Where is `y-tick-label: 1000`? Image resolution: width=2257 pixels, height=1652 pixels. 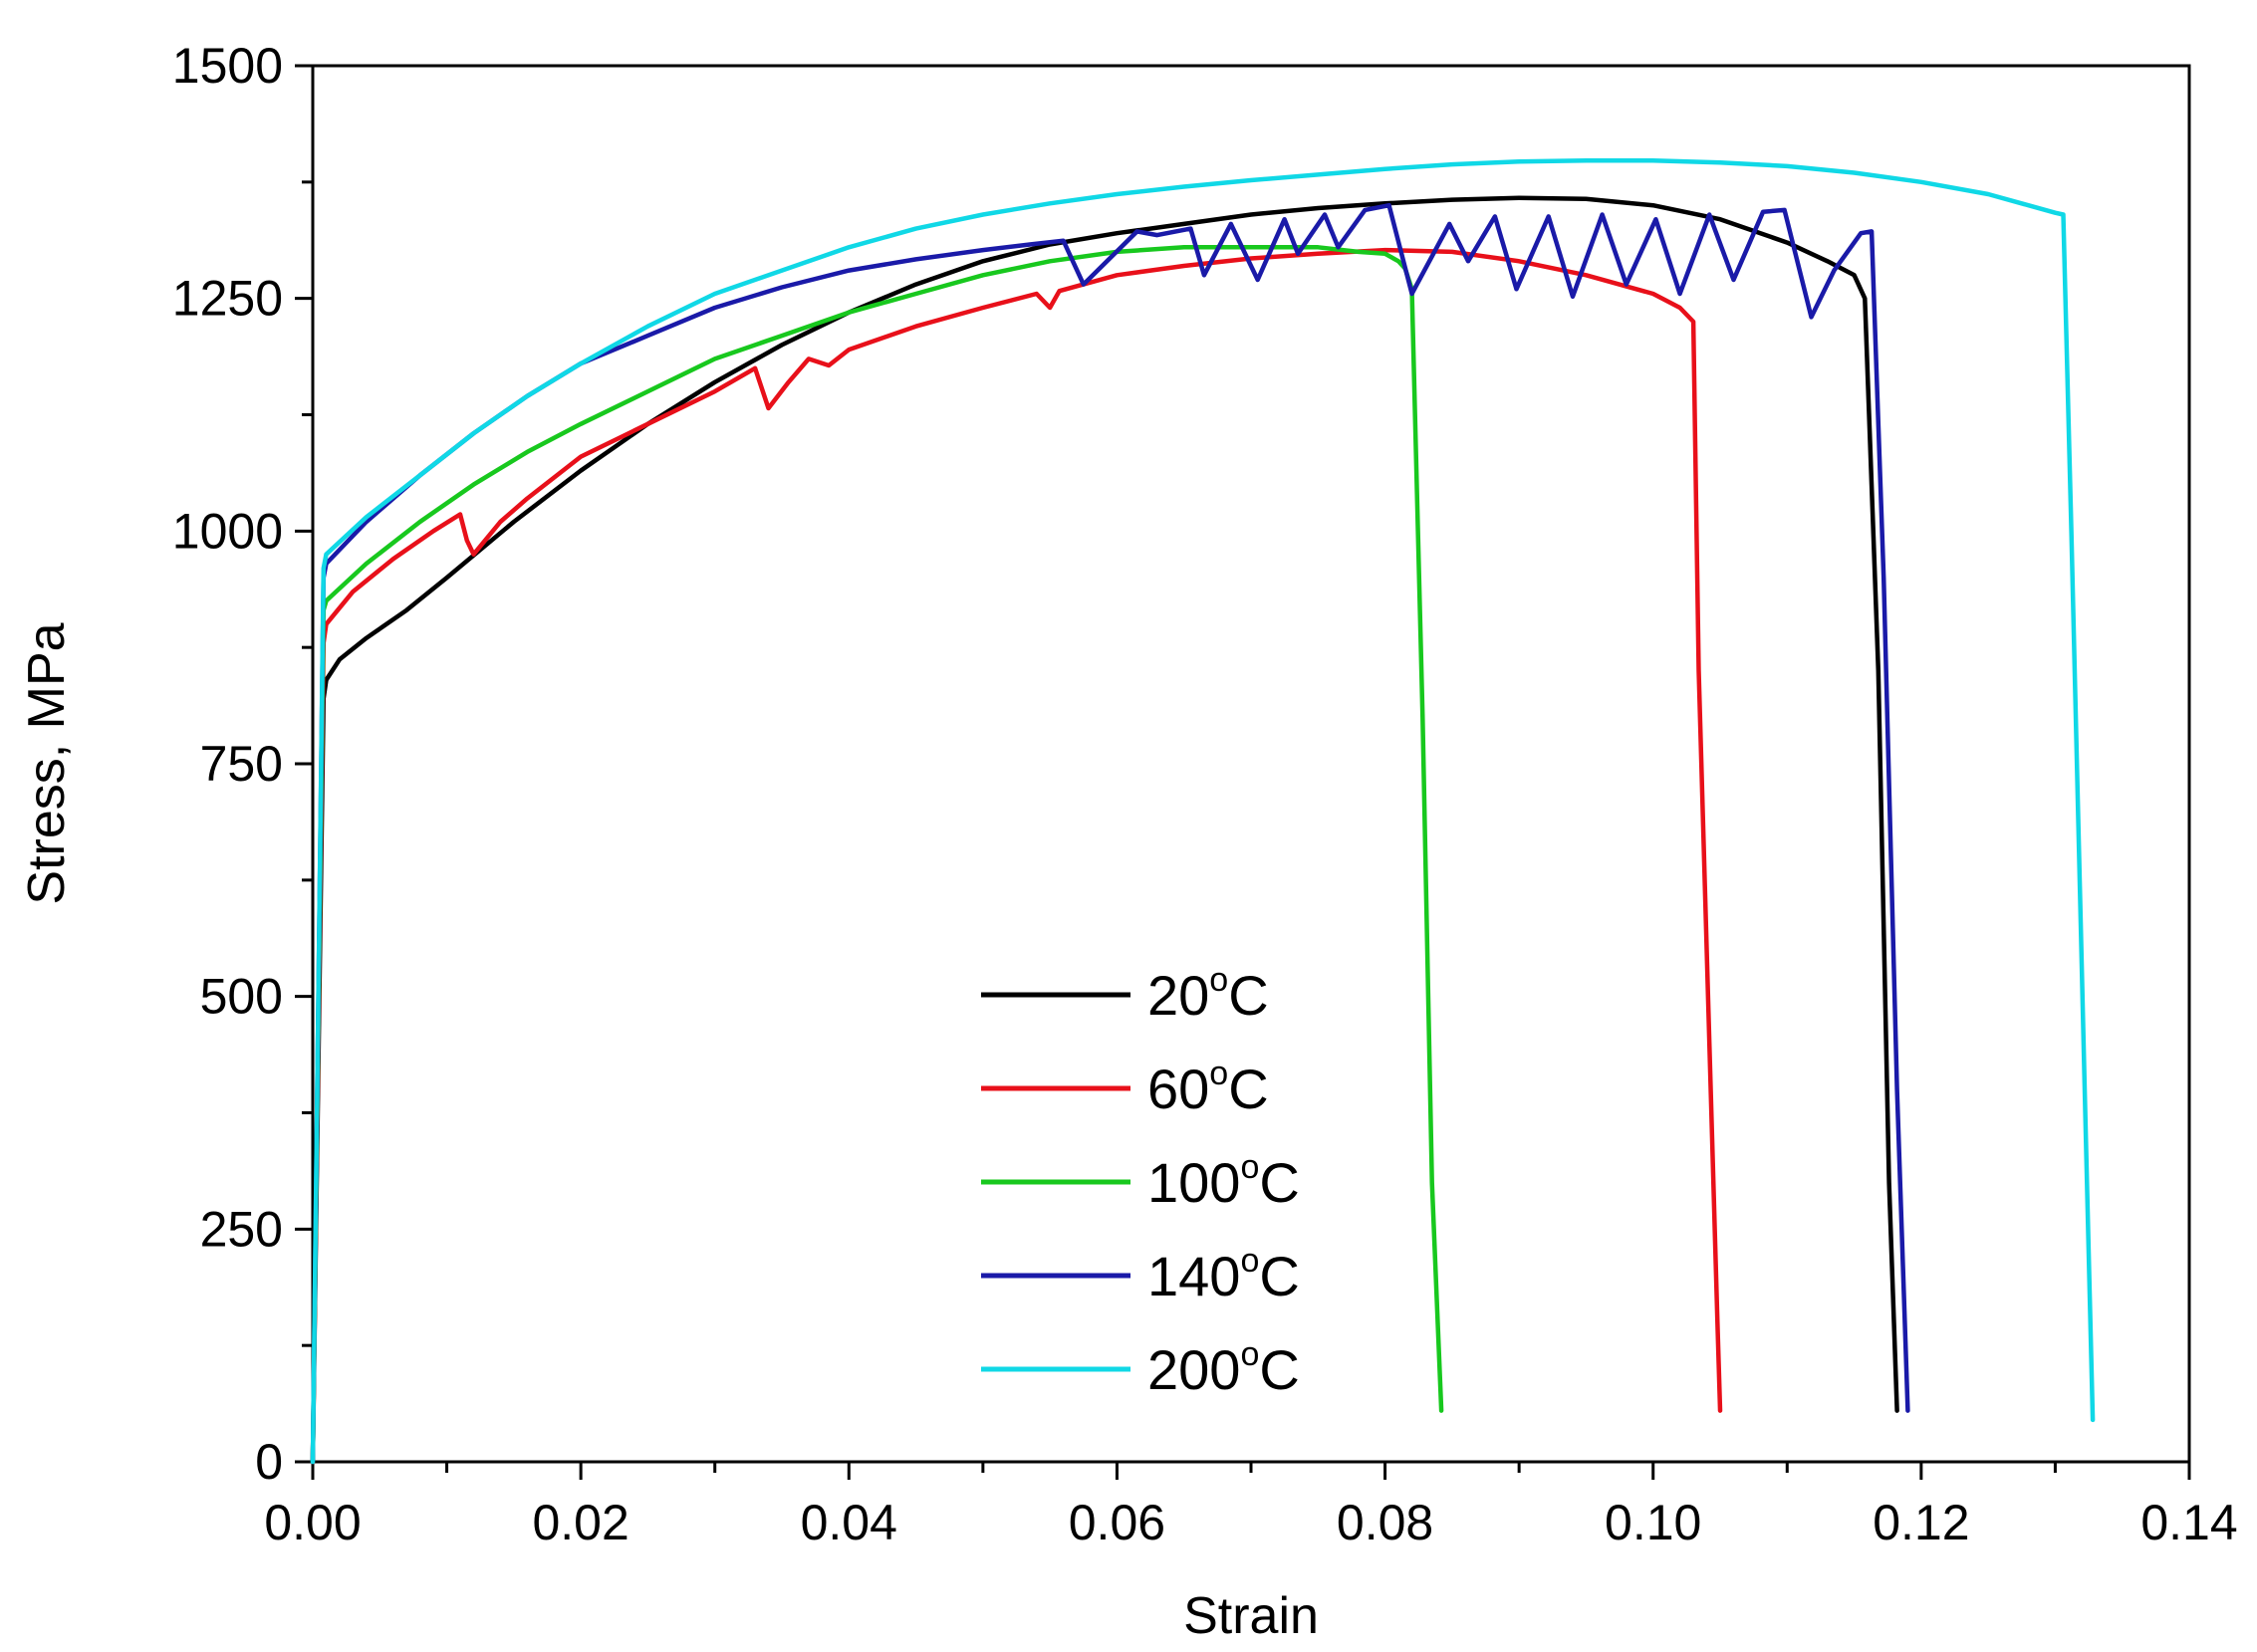 y-tick-label: 1000 is located at coordinates (227, 531).